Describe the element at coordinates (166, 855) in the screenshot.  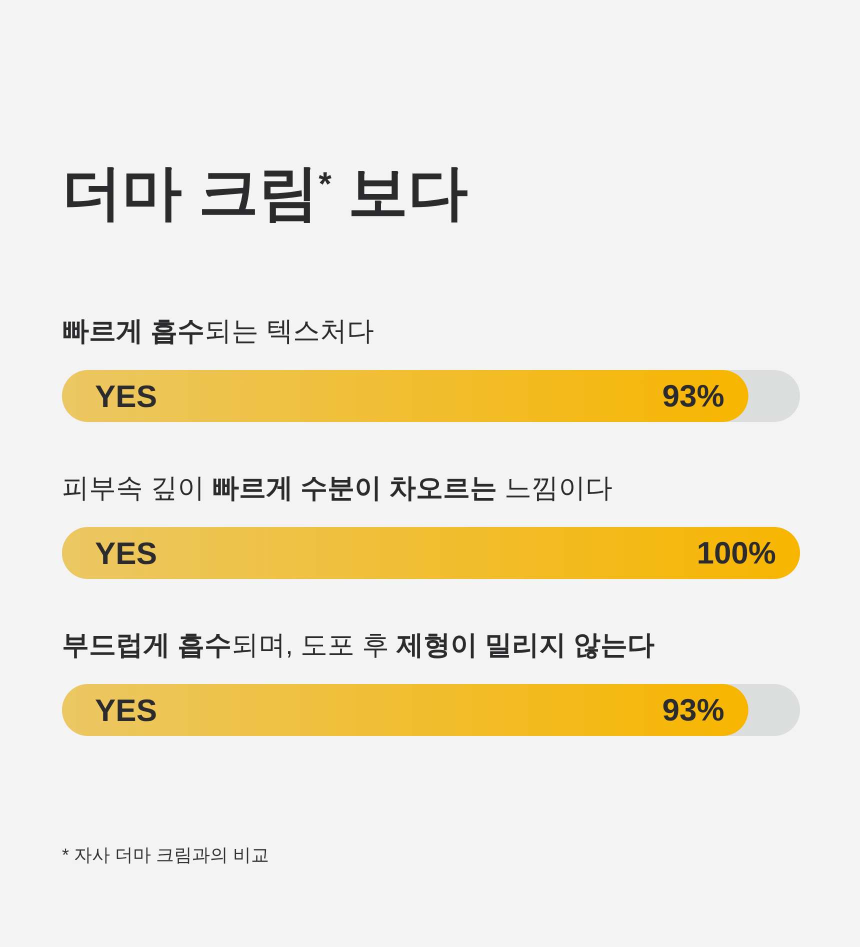
I see `text: * 자사 더마 크림과의 비교` at that location.